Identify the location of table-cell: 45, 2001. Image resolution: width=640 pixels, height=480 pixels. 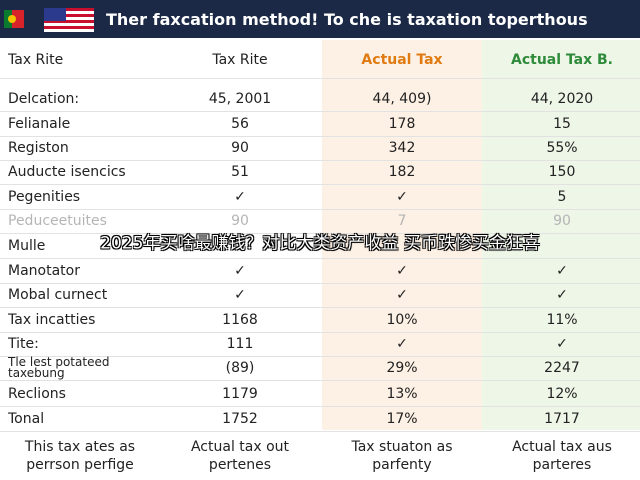
(240, 99).